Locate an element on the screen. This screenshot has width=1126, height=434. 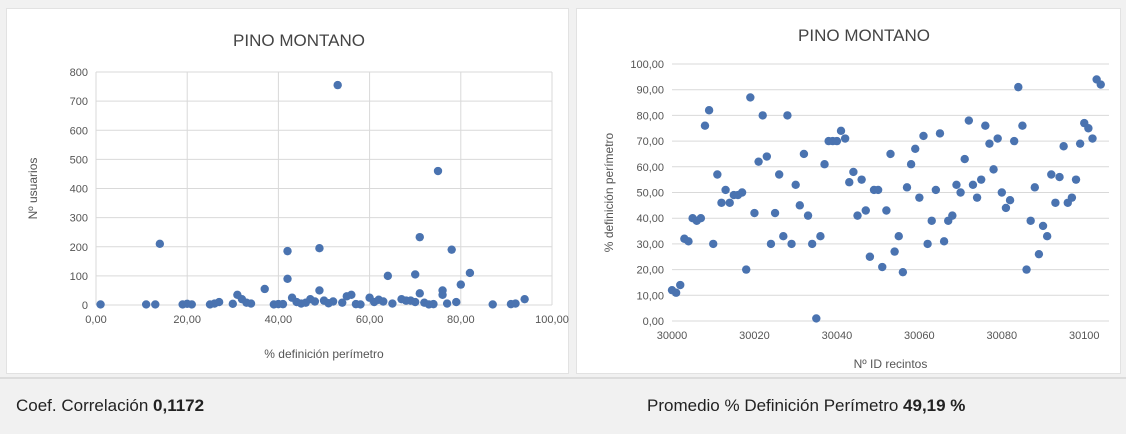
y-tick-label: 100,00 is located at coordinates (647, 65).